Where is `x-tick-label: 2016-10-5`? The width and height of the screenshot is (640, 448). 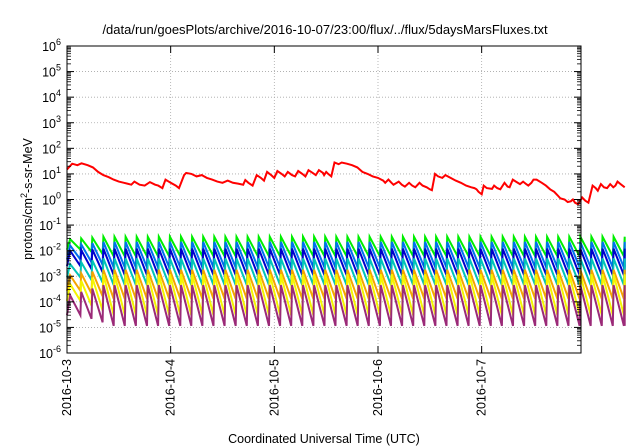
x-tick-label: 2016-10-5 is located at coordinates (274, 387).